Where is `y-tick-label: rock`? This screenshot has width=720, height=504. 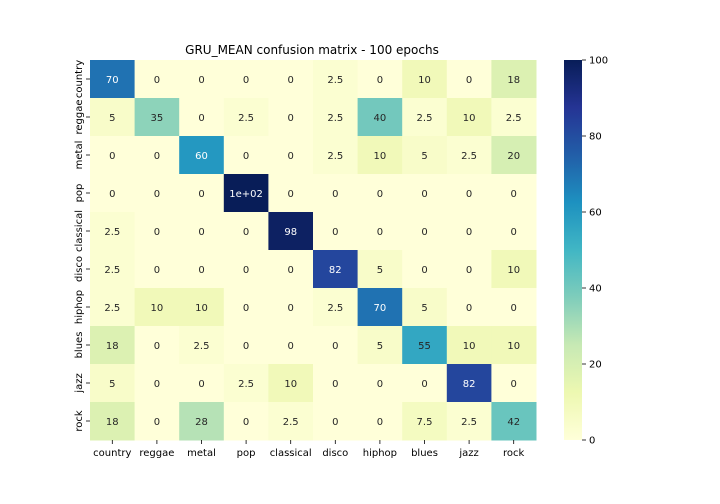
y-tick-label: rock is located at coordinates (79, 421).